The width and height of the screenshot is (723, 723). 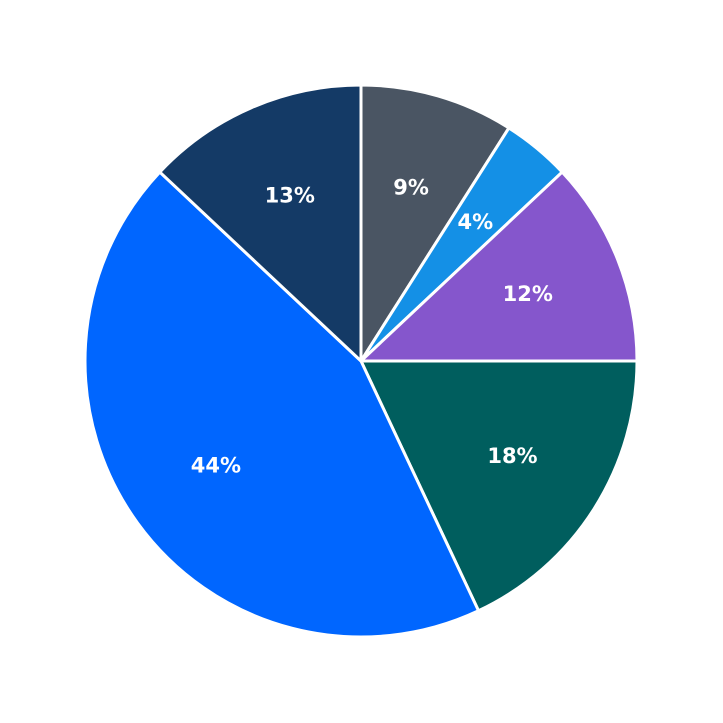 What do you see at coordinates (290, 195) in the screenshot?
I see `slice-label: 13%` at bounding box center [290, 195].